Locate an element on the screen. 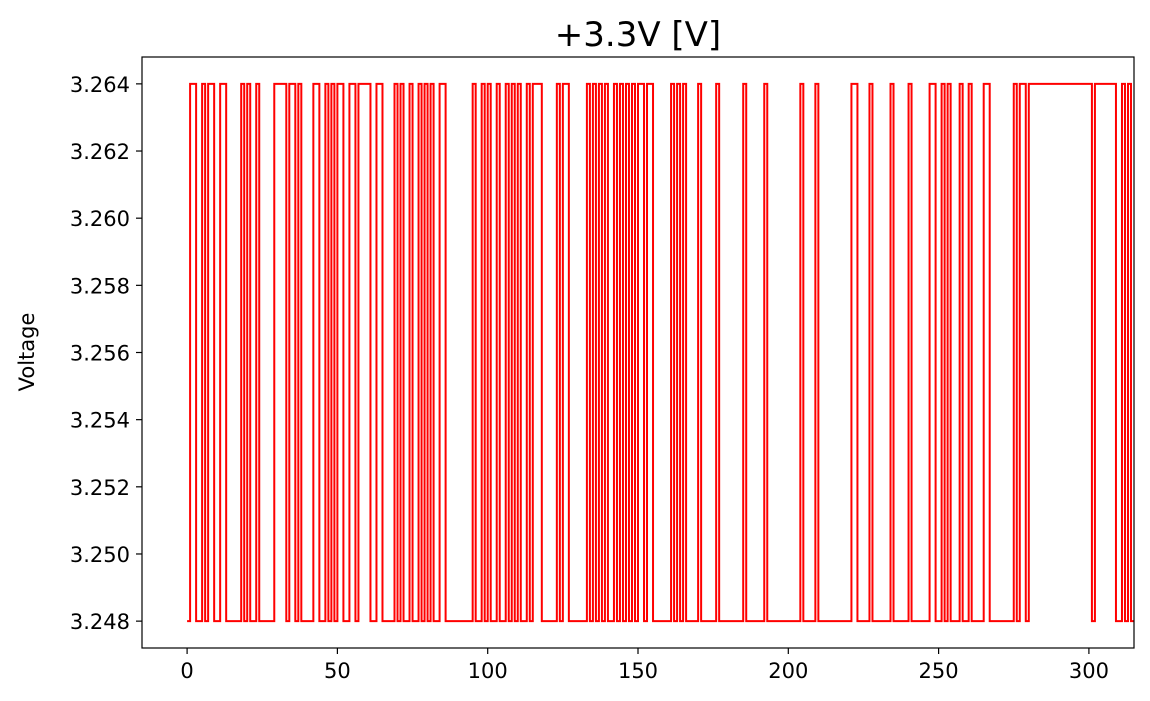 Image resolution: width=1150 pixels, height=701 pixels. x-tick-label: 250 is located at coordinates (939, 671).